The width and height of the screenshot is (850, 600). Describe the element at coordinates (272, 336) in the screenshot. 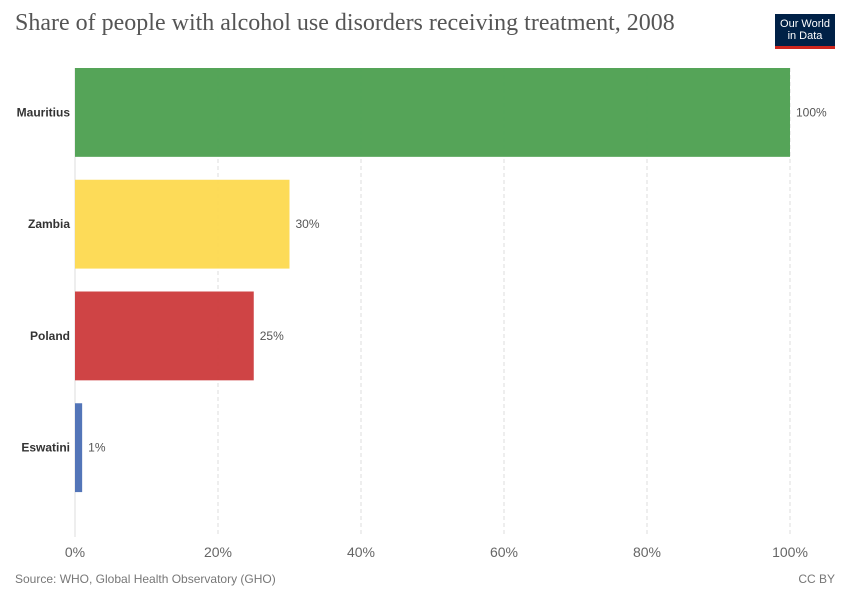

I see `data-label: 25%` at that location.